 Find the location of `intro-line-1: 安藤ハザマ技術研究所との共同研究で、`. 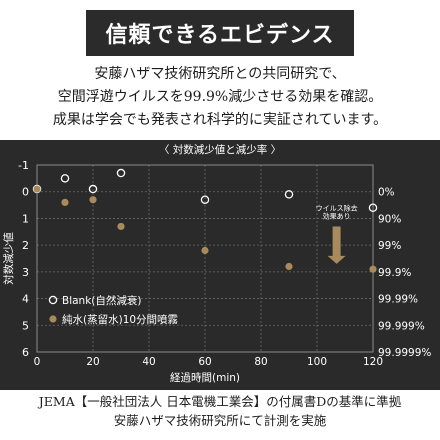

intro-line-1: 安藤ハザマ技術研究所との共同研究で、 is located at coordinates (220, 74).